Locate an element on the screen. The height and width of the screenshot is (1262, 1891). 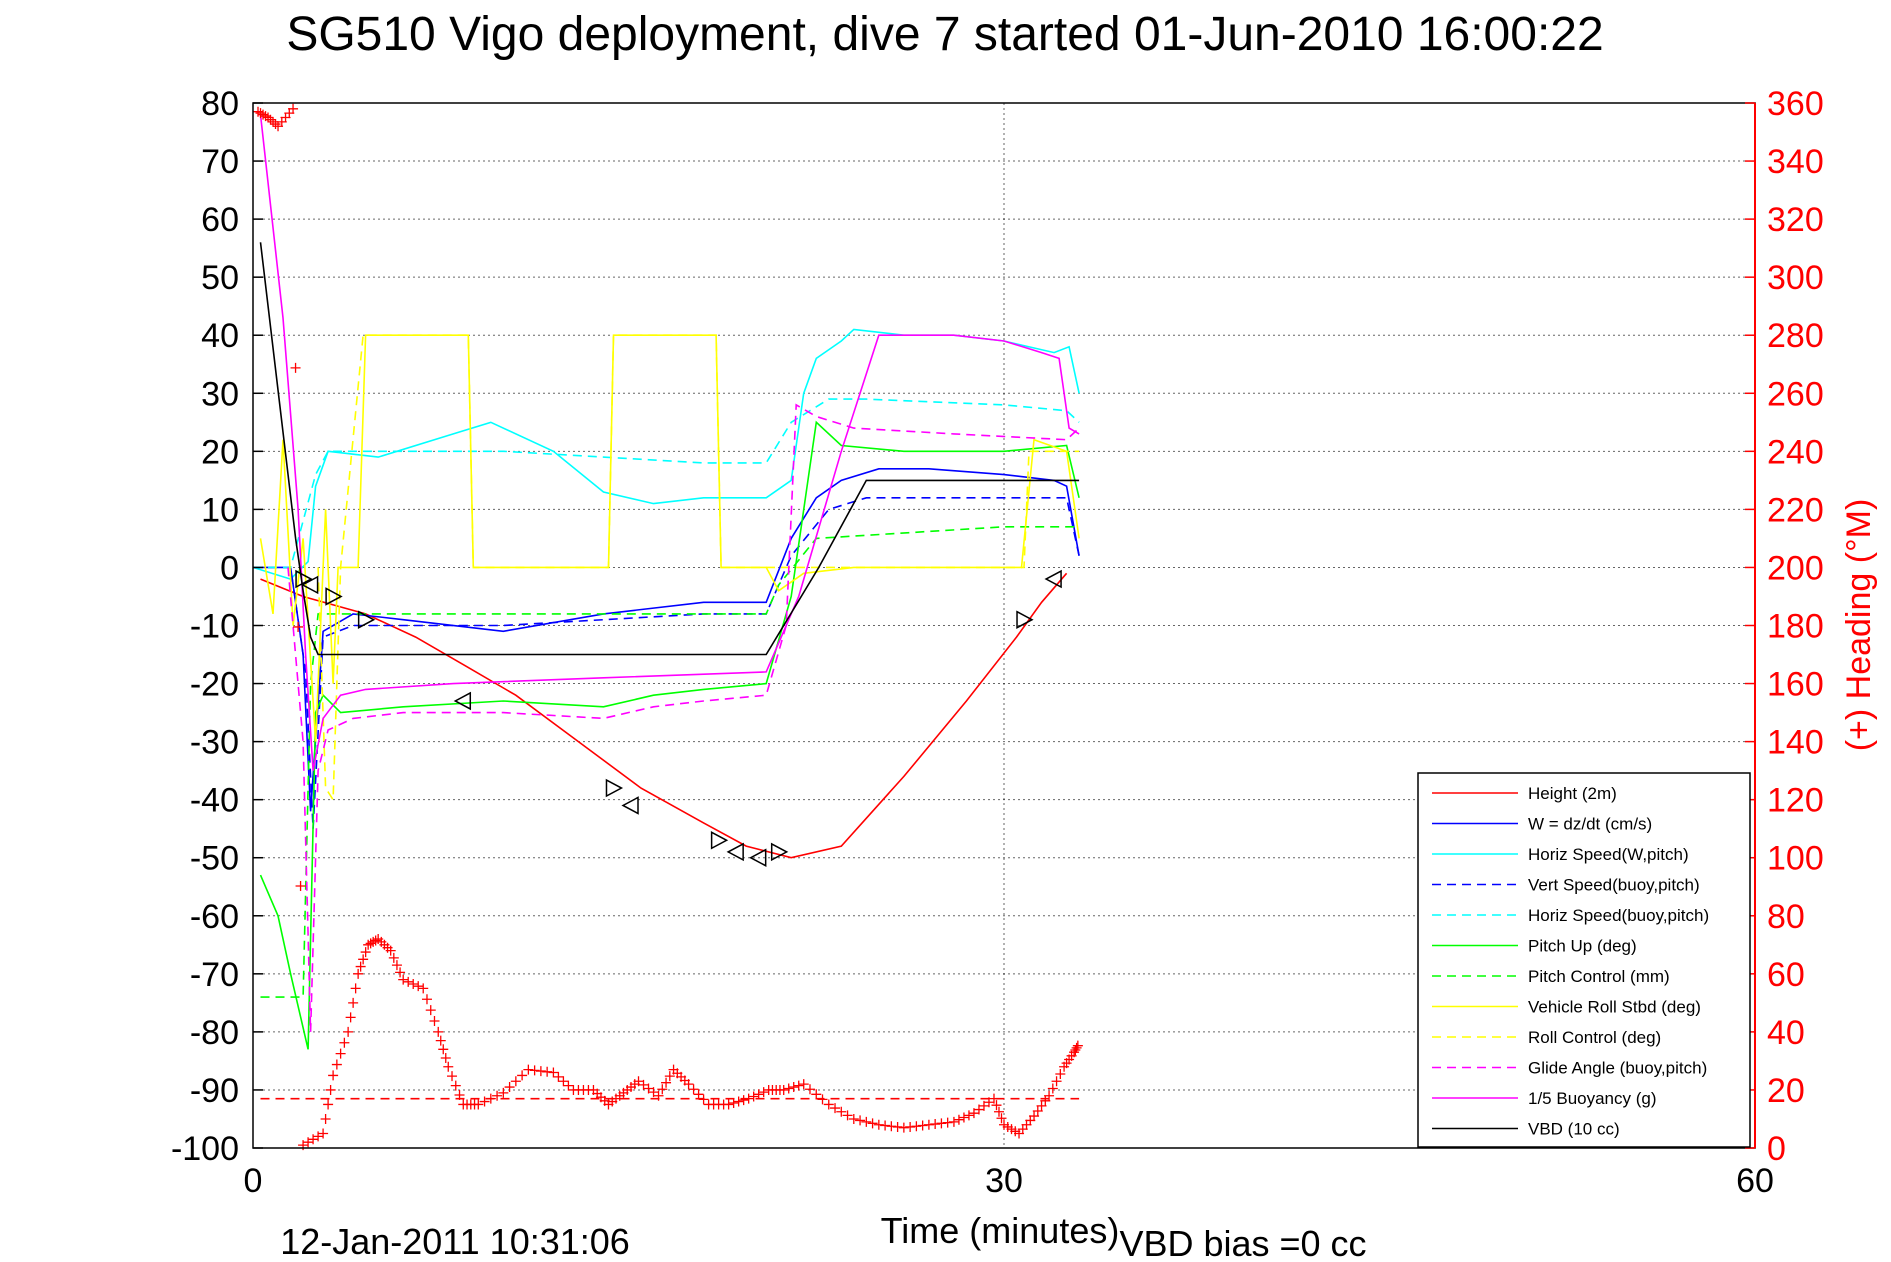
legend-label: Vert Speed(buoy,pitch) is located at coordinates (1614, 885).